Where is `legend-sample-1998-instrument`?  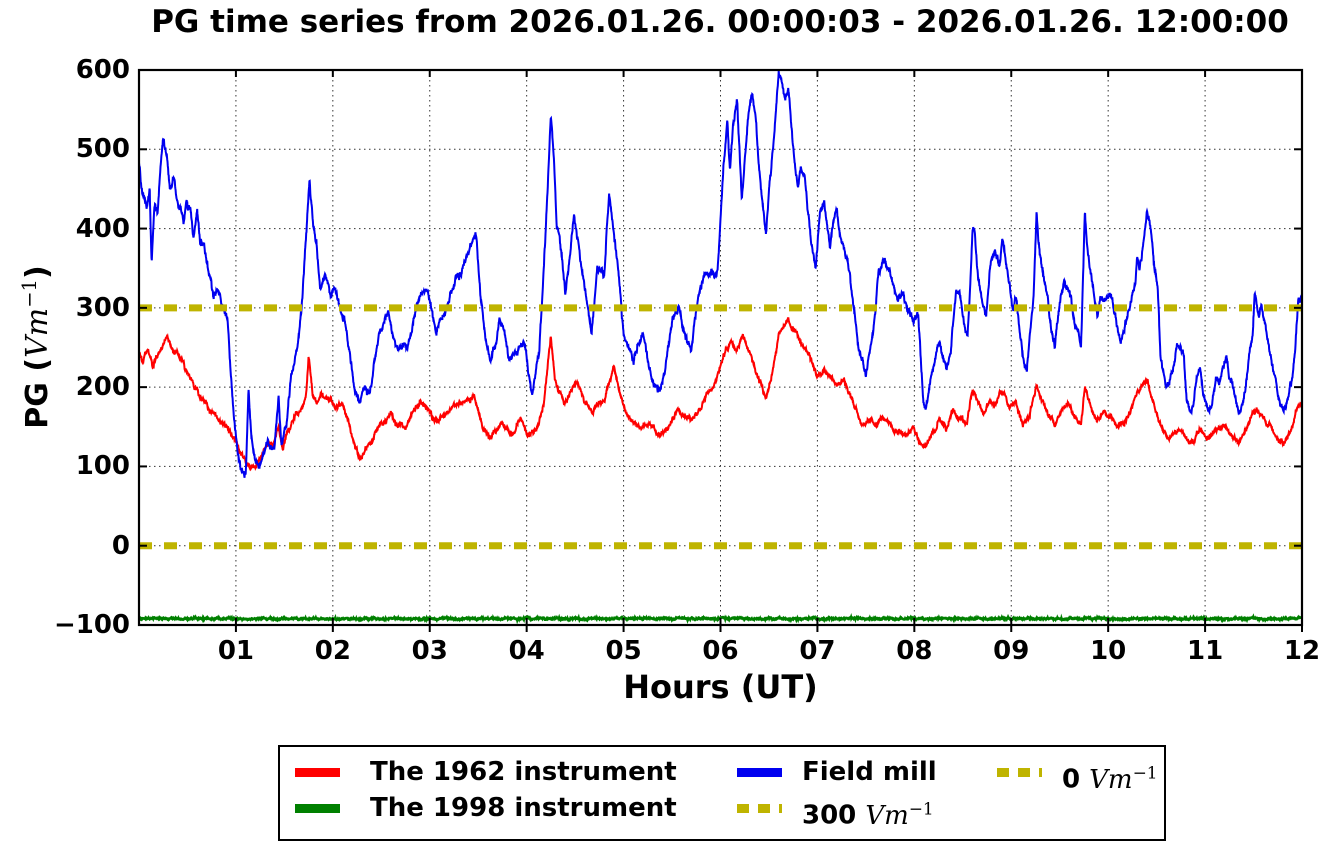 legend-sample-1998-instrument is located at coordinates (317, 808).